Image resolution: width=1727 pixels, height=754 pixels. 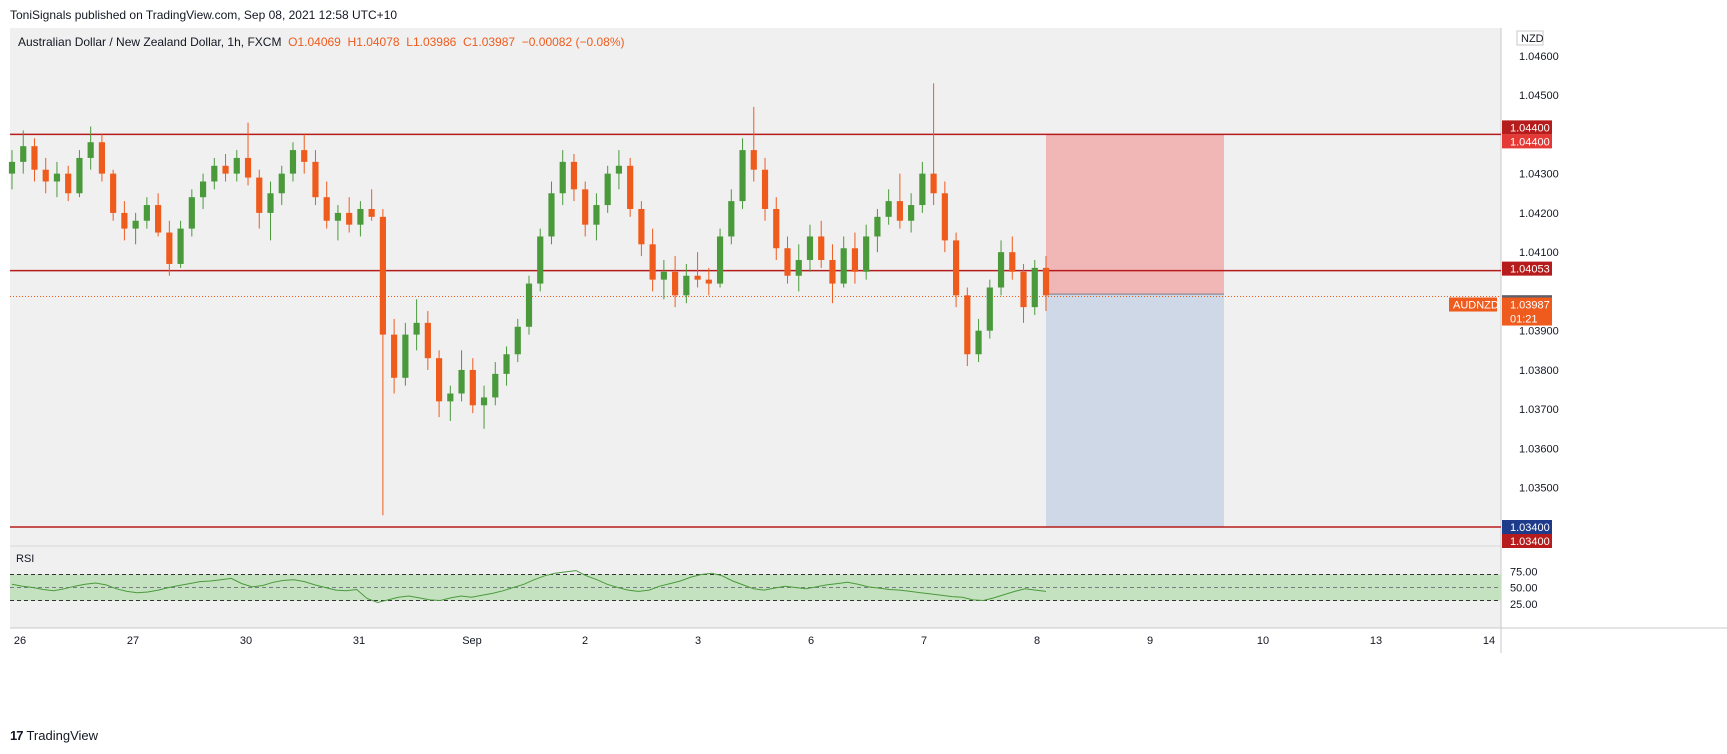 What do you see at coordinates (1539, 253) in the screenshot?
I see `price-tick-label: 1.04100` at bounding box center [1539, 253].